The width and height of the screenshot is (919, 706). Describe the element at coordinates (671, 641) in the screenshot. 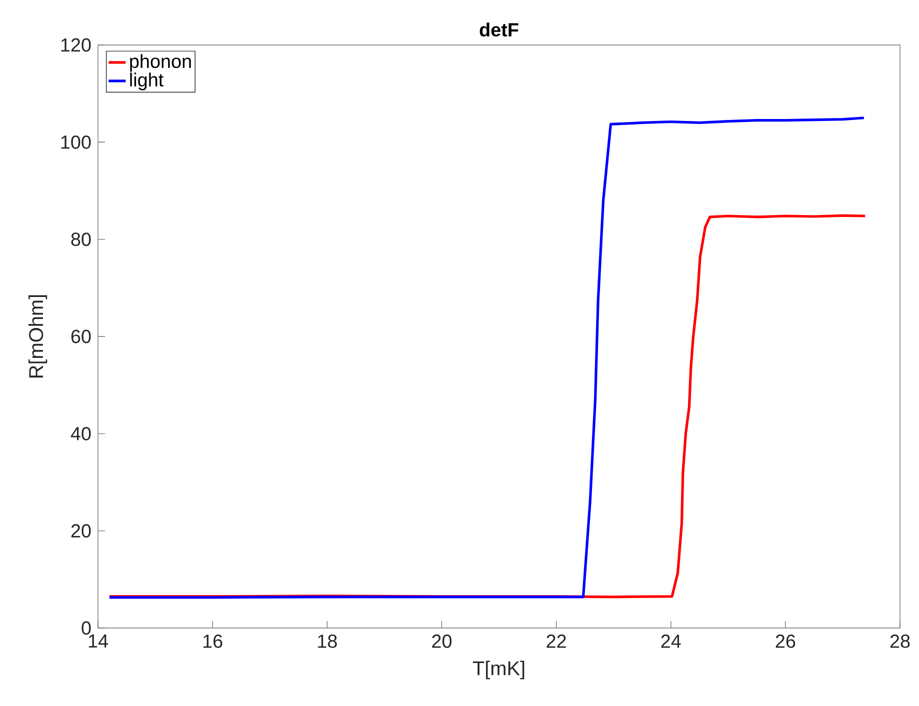

I see `x-tick-label: 24` at that location.